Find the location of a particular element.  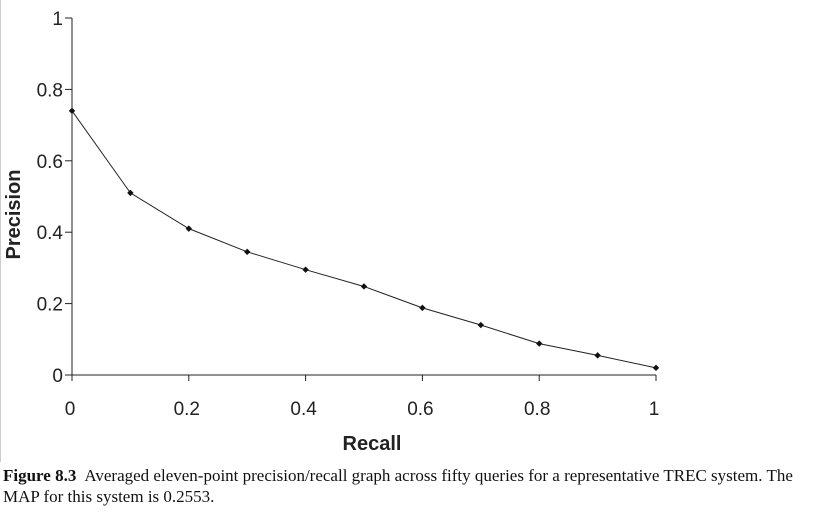

x-tick-label: 0.6 is located at coordinates (420, 409).